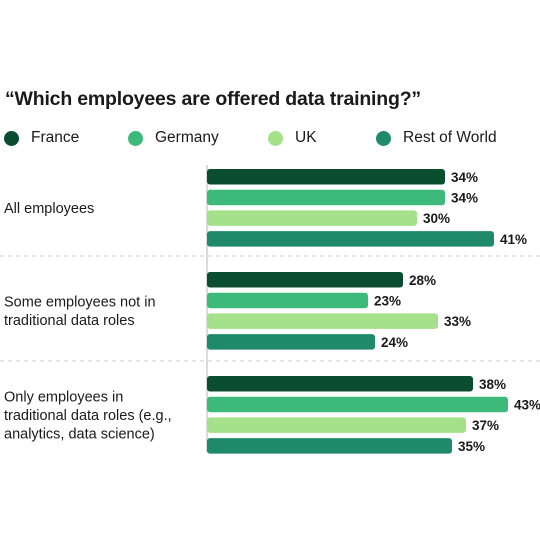  What do you see at coordinates (457, 321) in the screenshot?
I see `data-label: 33%` at bounding box center [457, 321].